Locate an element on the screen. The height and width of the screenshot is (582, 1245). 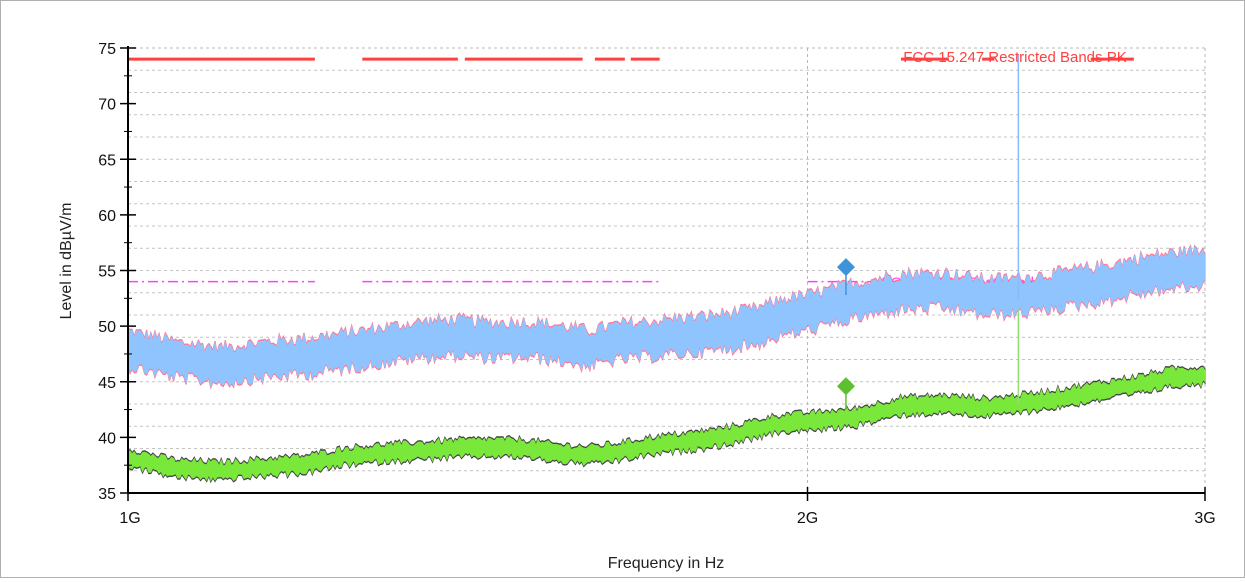
limit-label-pk: FCC 15.247 Restricted Bands PK is located at coordinates (1014, 57).